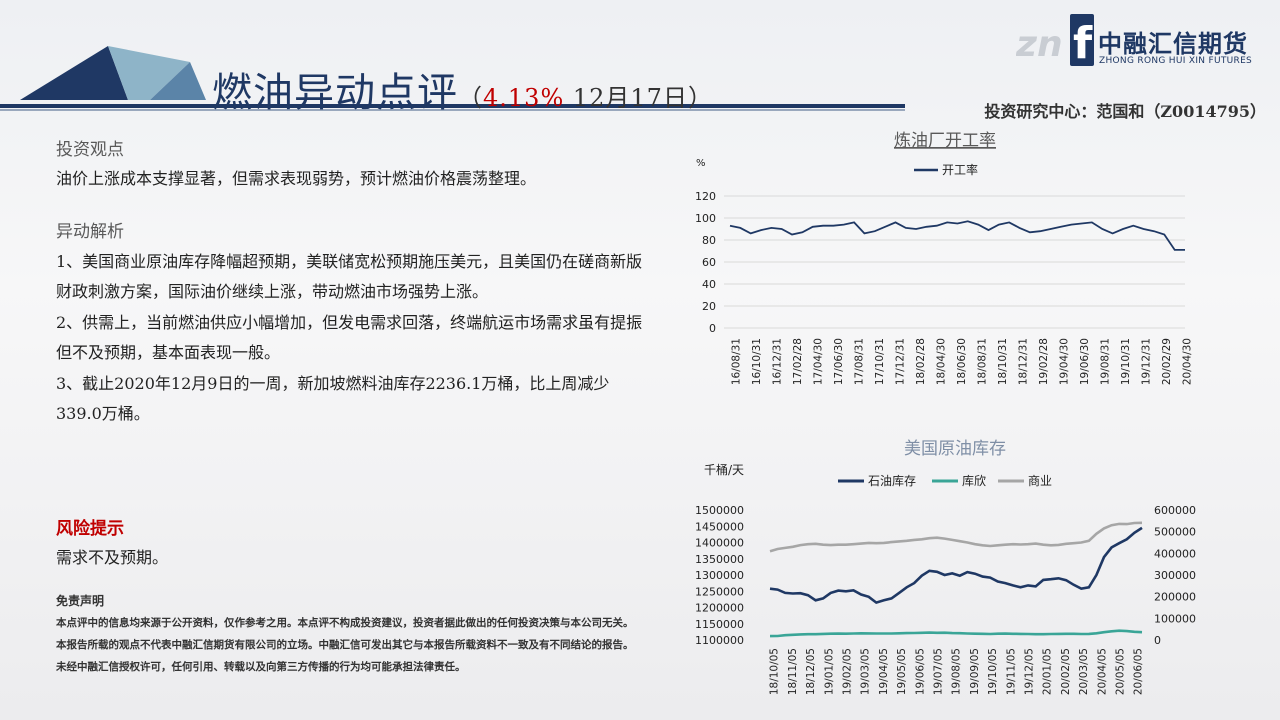 This screenshot has width=1280, height=720. What do you see at coordinates (892, 480) in the screenshot?
I see `chart2-legend-label: 石油库存` at bounding box center [892, 480].